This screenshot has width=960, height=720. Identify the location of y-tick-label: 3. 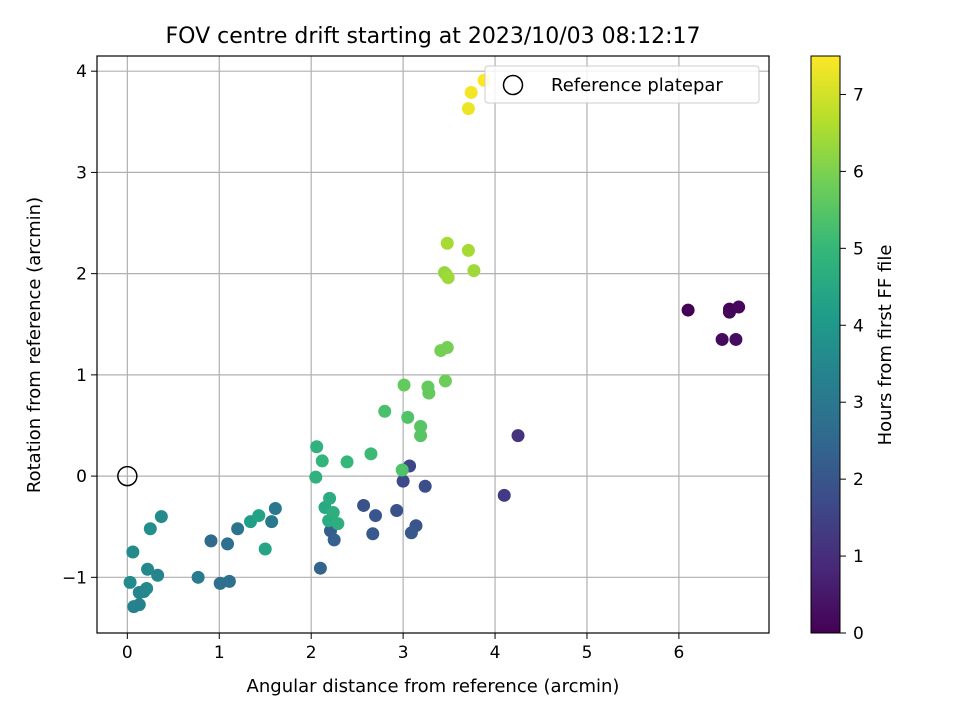
(81, 173).